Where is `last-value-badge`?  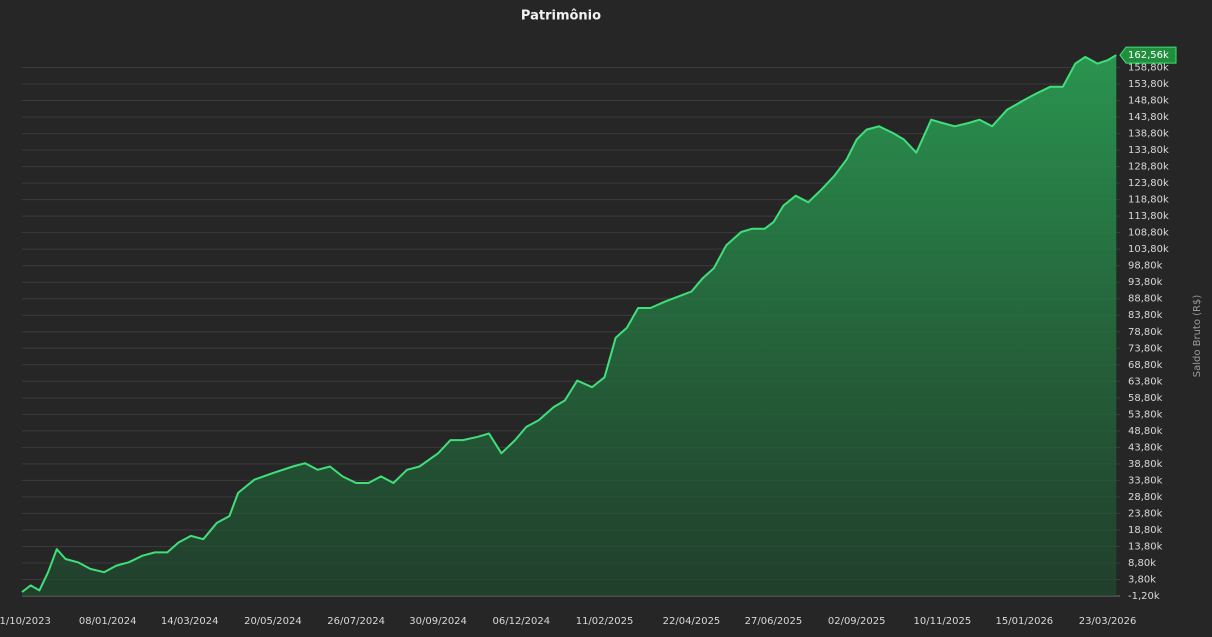 last-value-badge is located at coordinates (1148, 55).